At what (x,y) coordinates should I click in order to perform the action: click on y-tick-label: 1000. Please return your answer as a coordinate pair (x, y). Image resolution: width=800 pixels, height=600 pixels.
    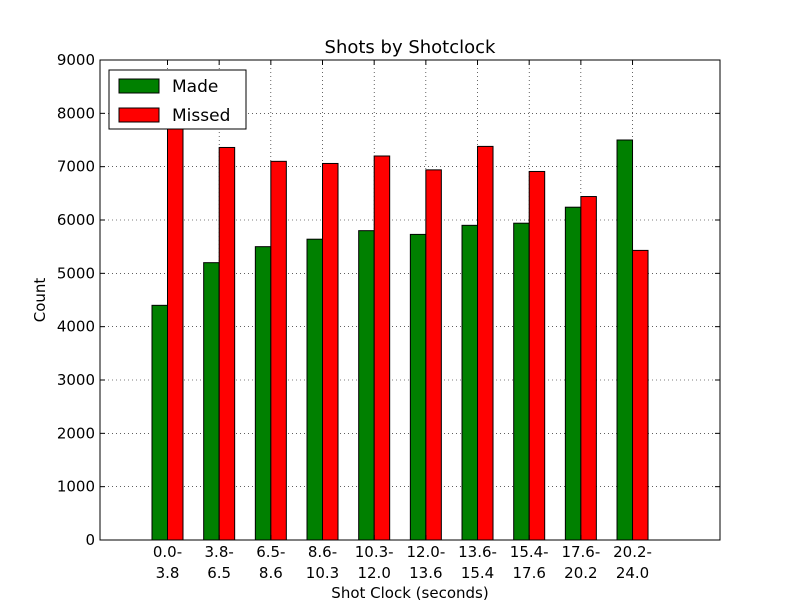
    Looking at the image, I should click on (76, 487).